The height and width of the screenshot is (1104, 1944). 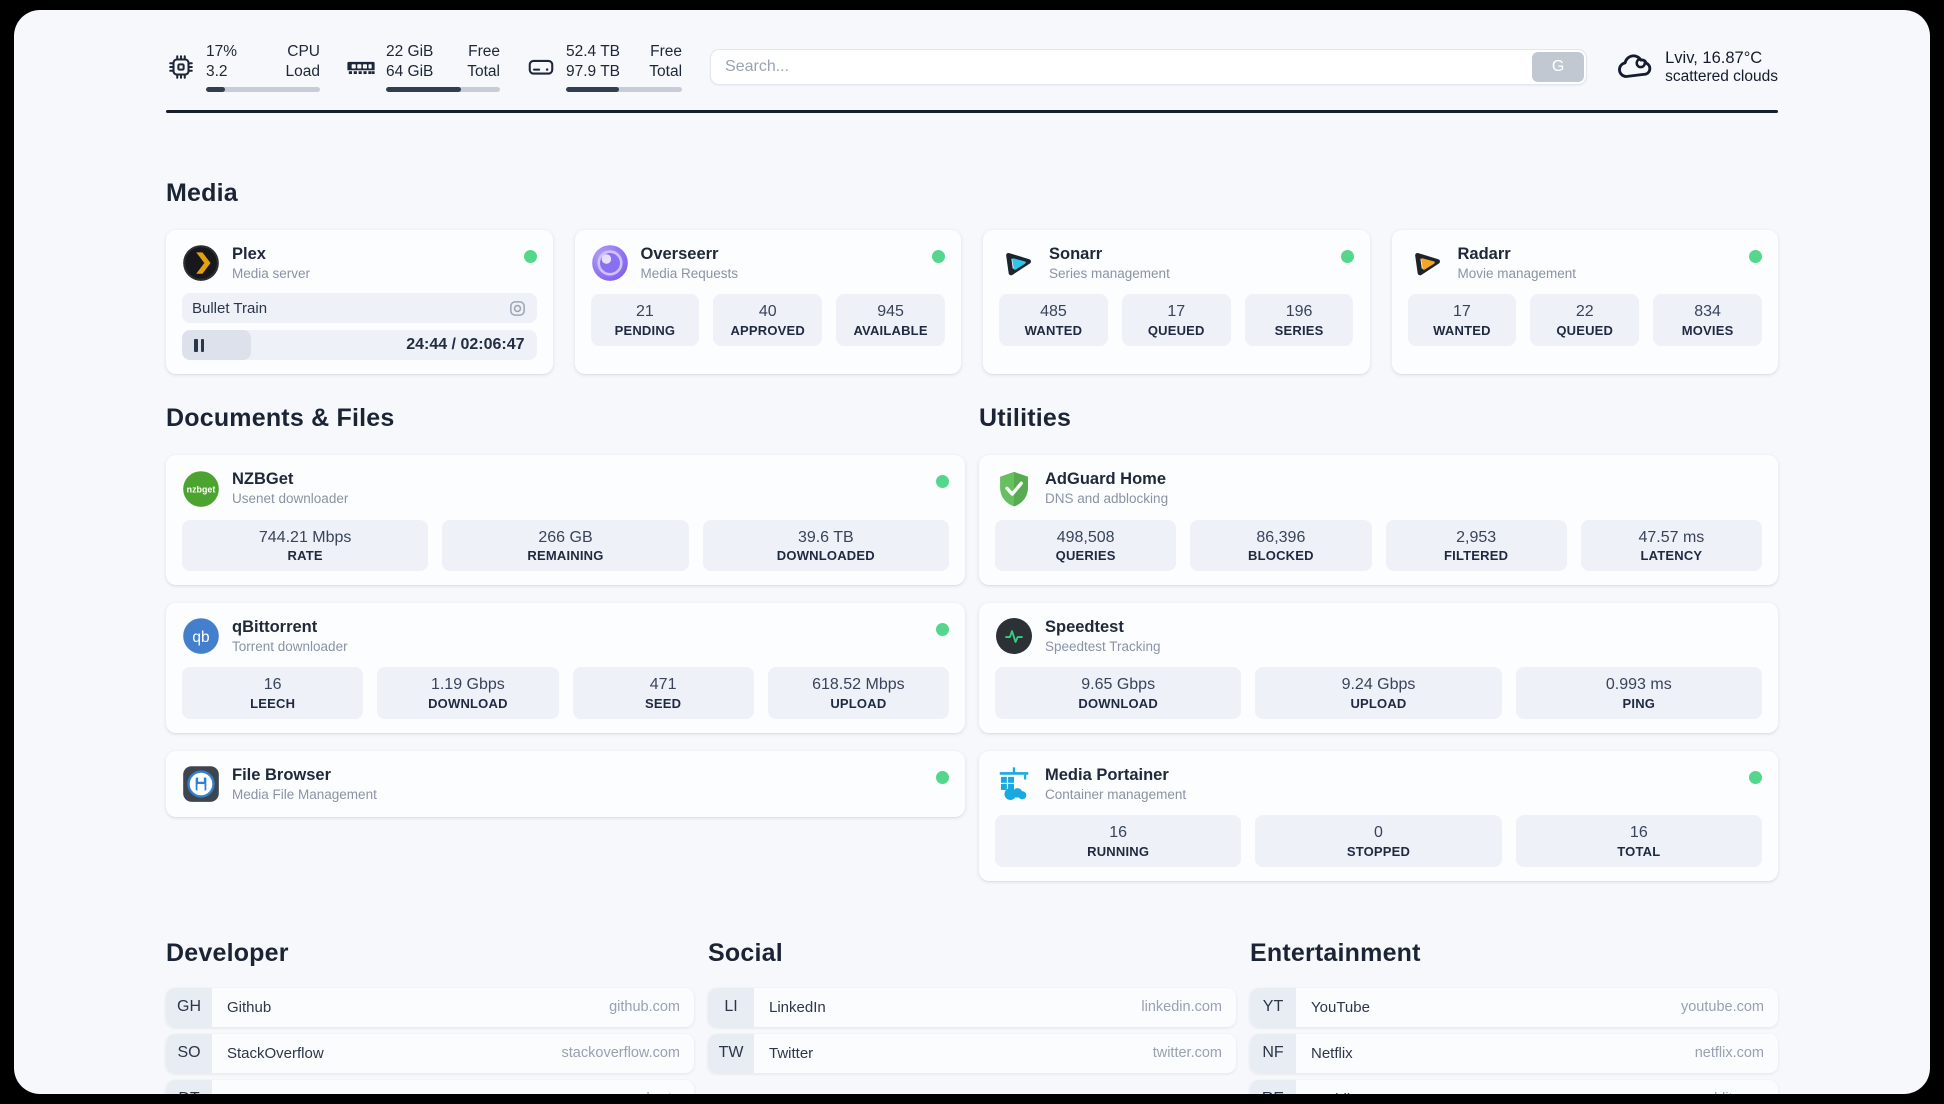 I want to click on bookmark-netflix: NF Netflix netflix.com, so click(x=1514, y=1053).